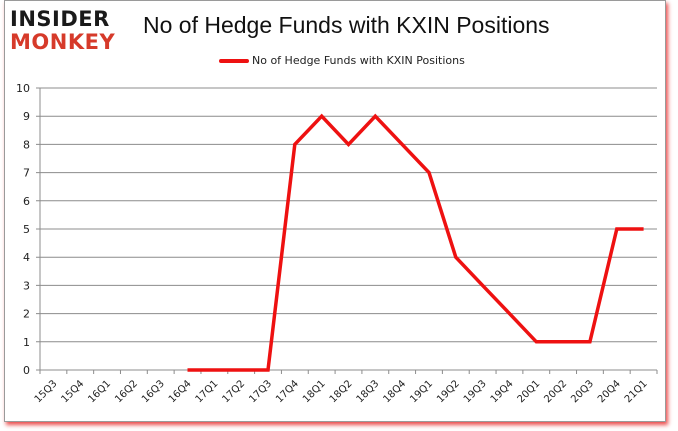  What do you see at coordinates (502, 391) in the screenshot?
I see `x-tick-label: 19Q4` at bounding box center [502, 391].